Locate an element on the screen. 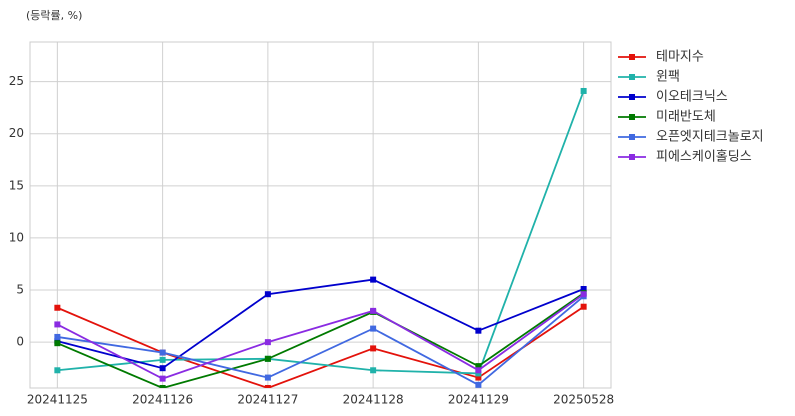 The height and width of the screenshot is (416, 795). legend-label: 오픈엣지테크놀로지 is located at coordinates (710, 137).